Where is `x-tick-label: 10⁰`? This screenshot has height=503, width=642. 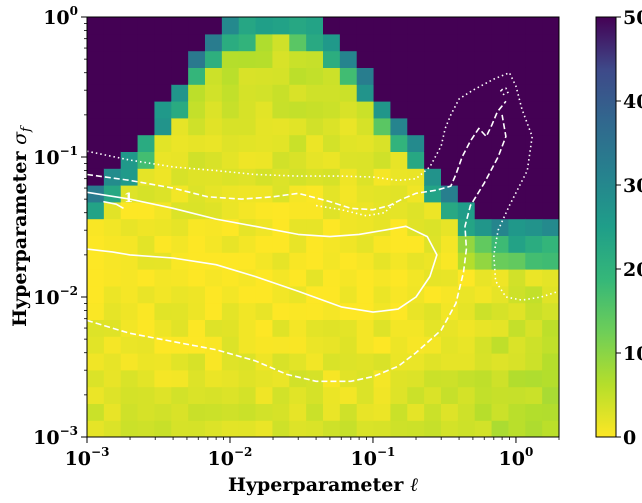
x-tick-label: 10⁰ is located at coordinates (516, 457).